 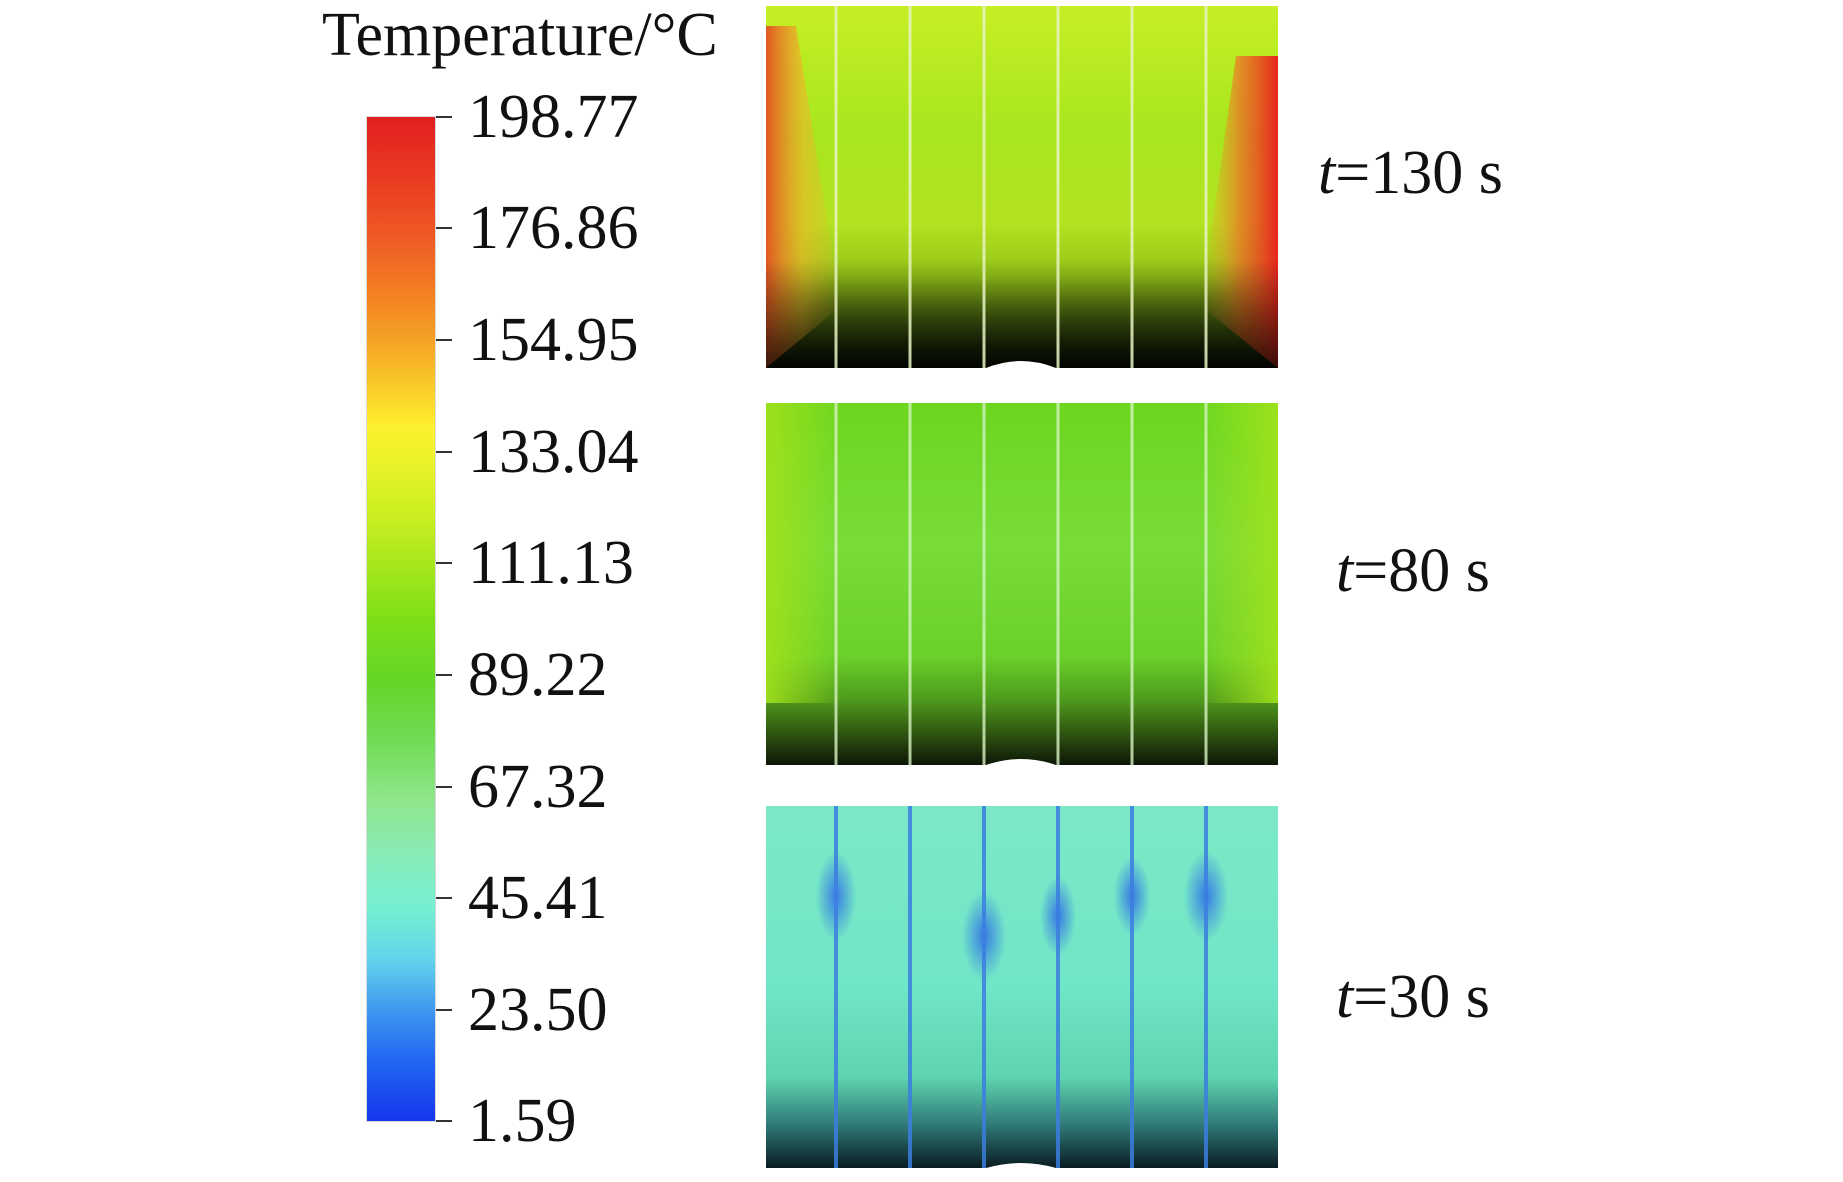 I want to click on colorbar-label: 45.41, so click(x=538, y=898).